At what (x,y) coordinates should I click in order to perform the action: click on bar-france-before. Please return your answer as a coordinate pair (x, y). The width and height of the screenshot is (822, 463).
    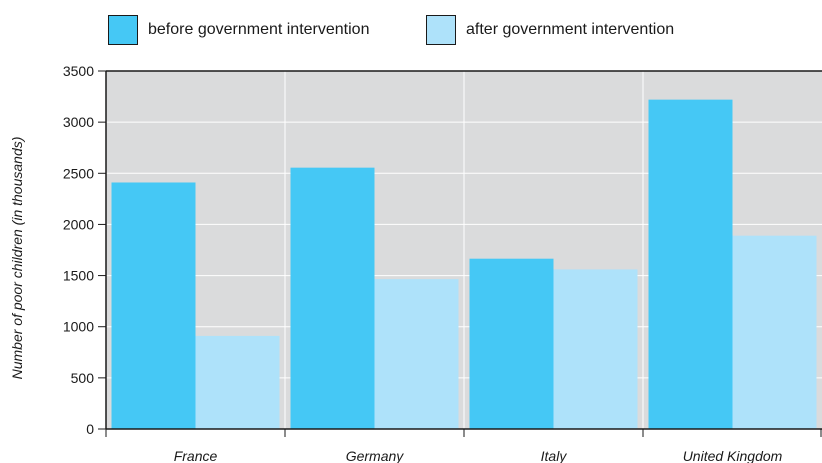
    Looking at the image, I should click on (153, 305).